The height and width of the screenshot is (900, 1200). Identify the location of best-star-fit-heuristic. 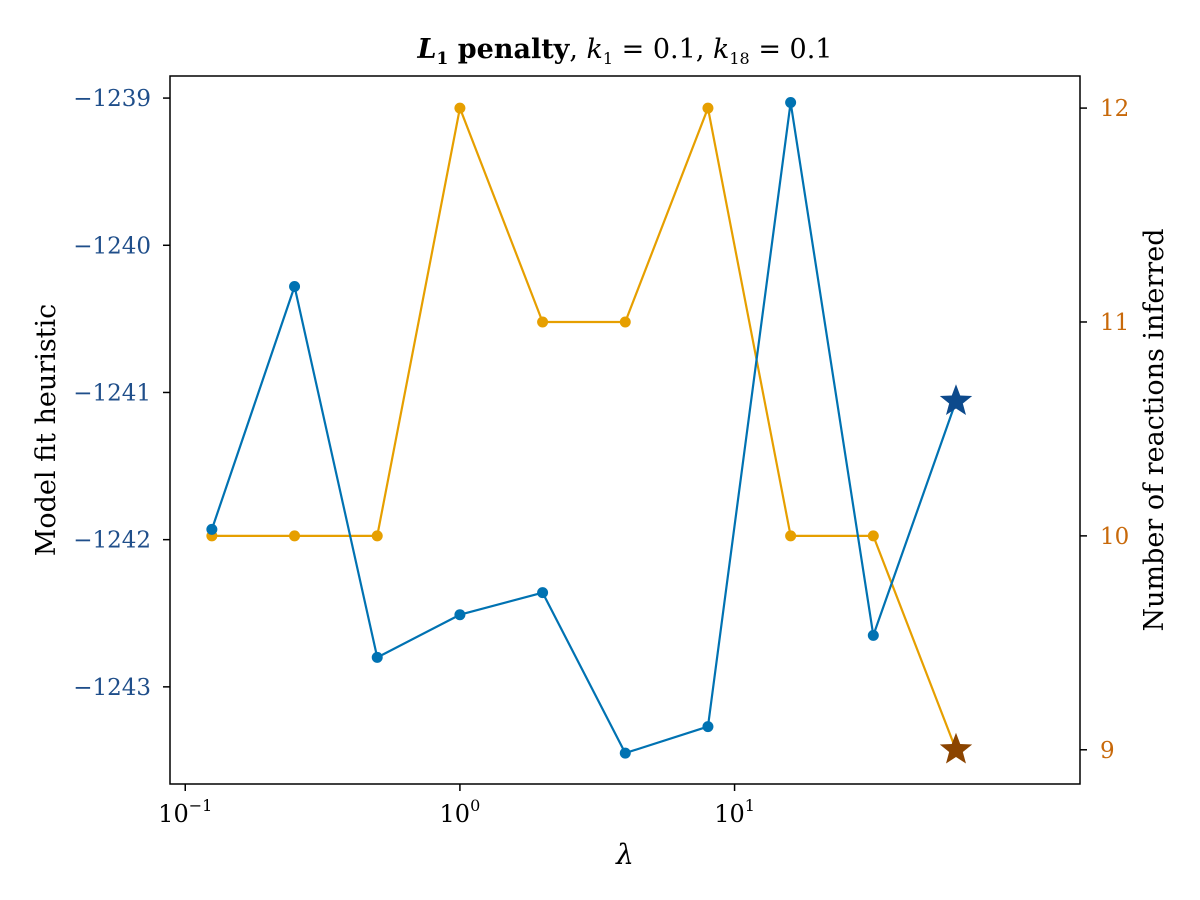
(956, 400).